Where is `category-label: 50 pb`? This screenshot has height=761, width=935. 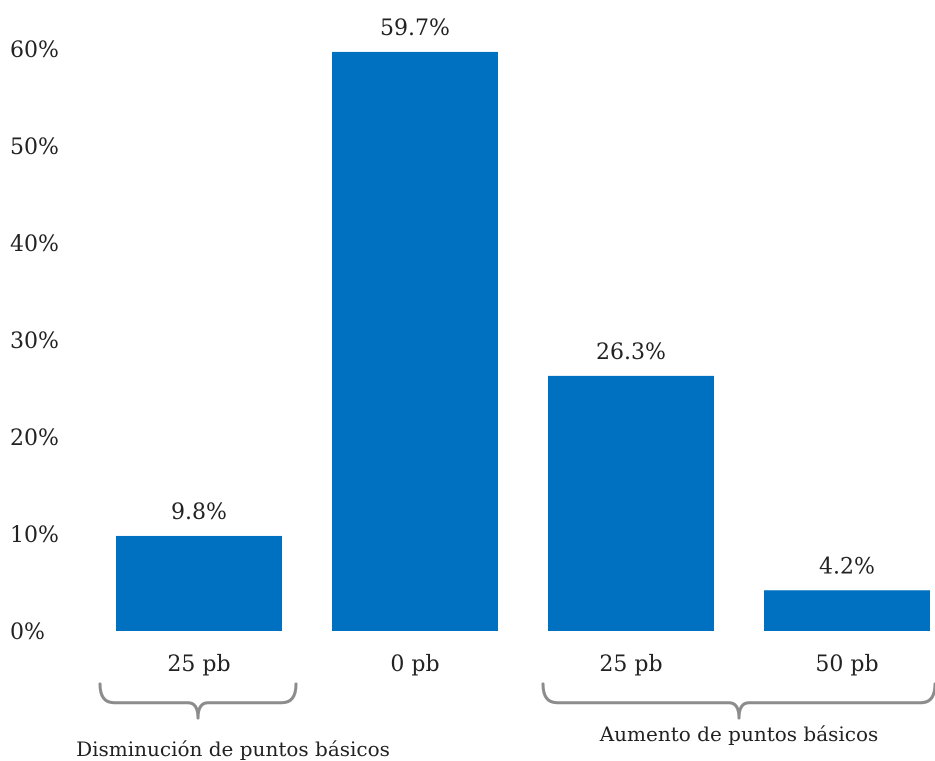
category-label: 50 pb is located at coordinates (846, 664).